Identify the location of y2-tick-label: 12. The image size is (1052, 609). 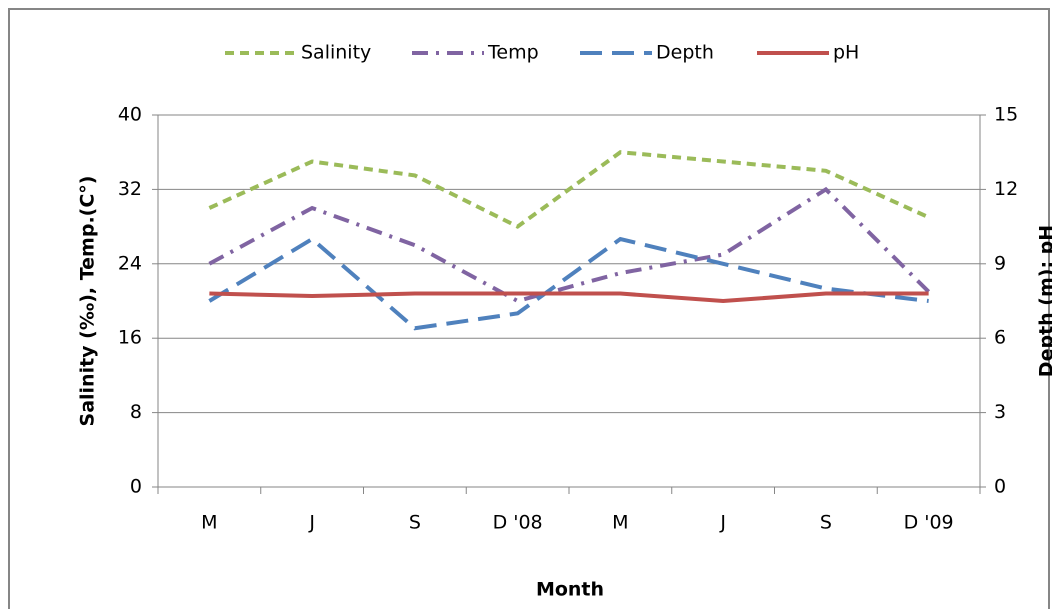
(1006, 189).